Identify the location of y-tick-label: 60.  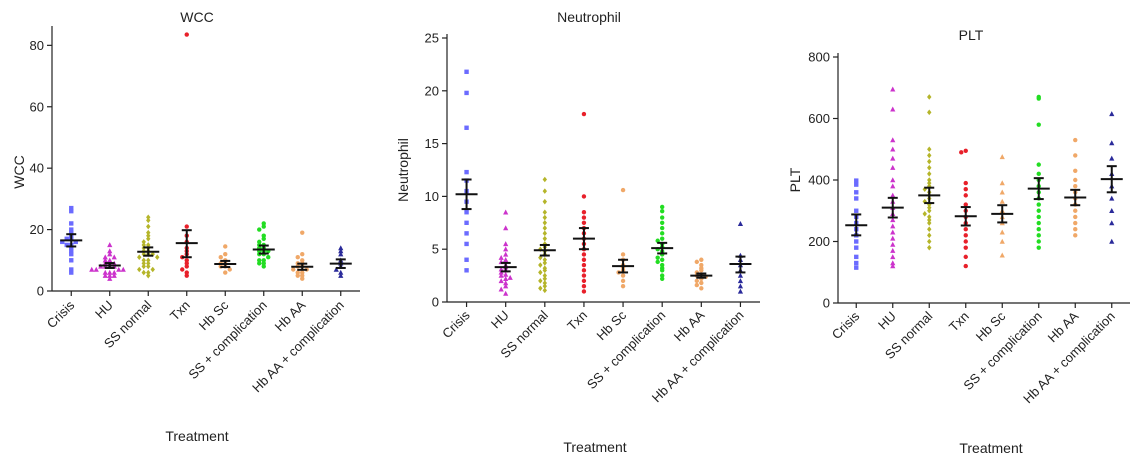
(37, 106).